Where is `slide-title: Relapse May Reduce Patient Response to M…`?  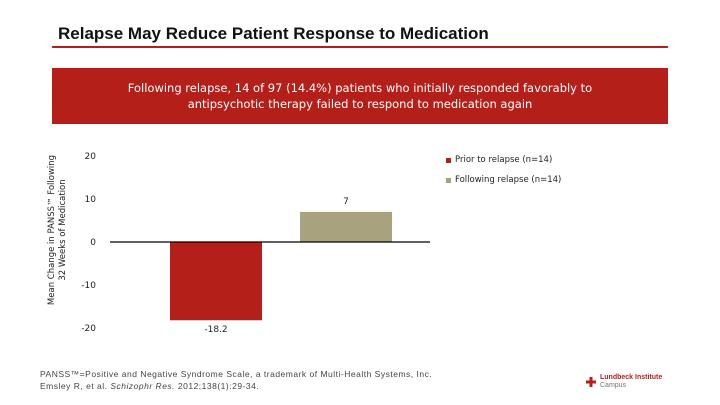
slide-title: Relapse May Reduce Patient Response to M… is located at coordinates (273, 33).